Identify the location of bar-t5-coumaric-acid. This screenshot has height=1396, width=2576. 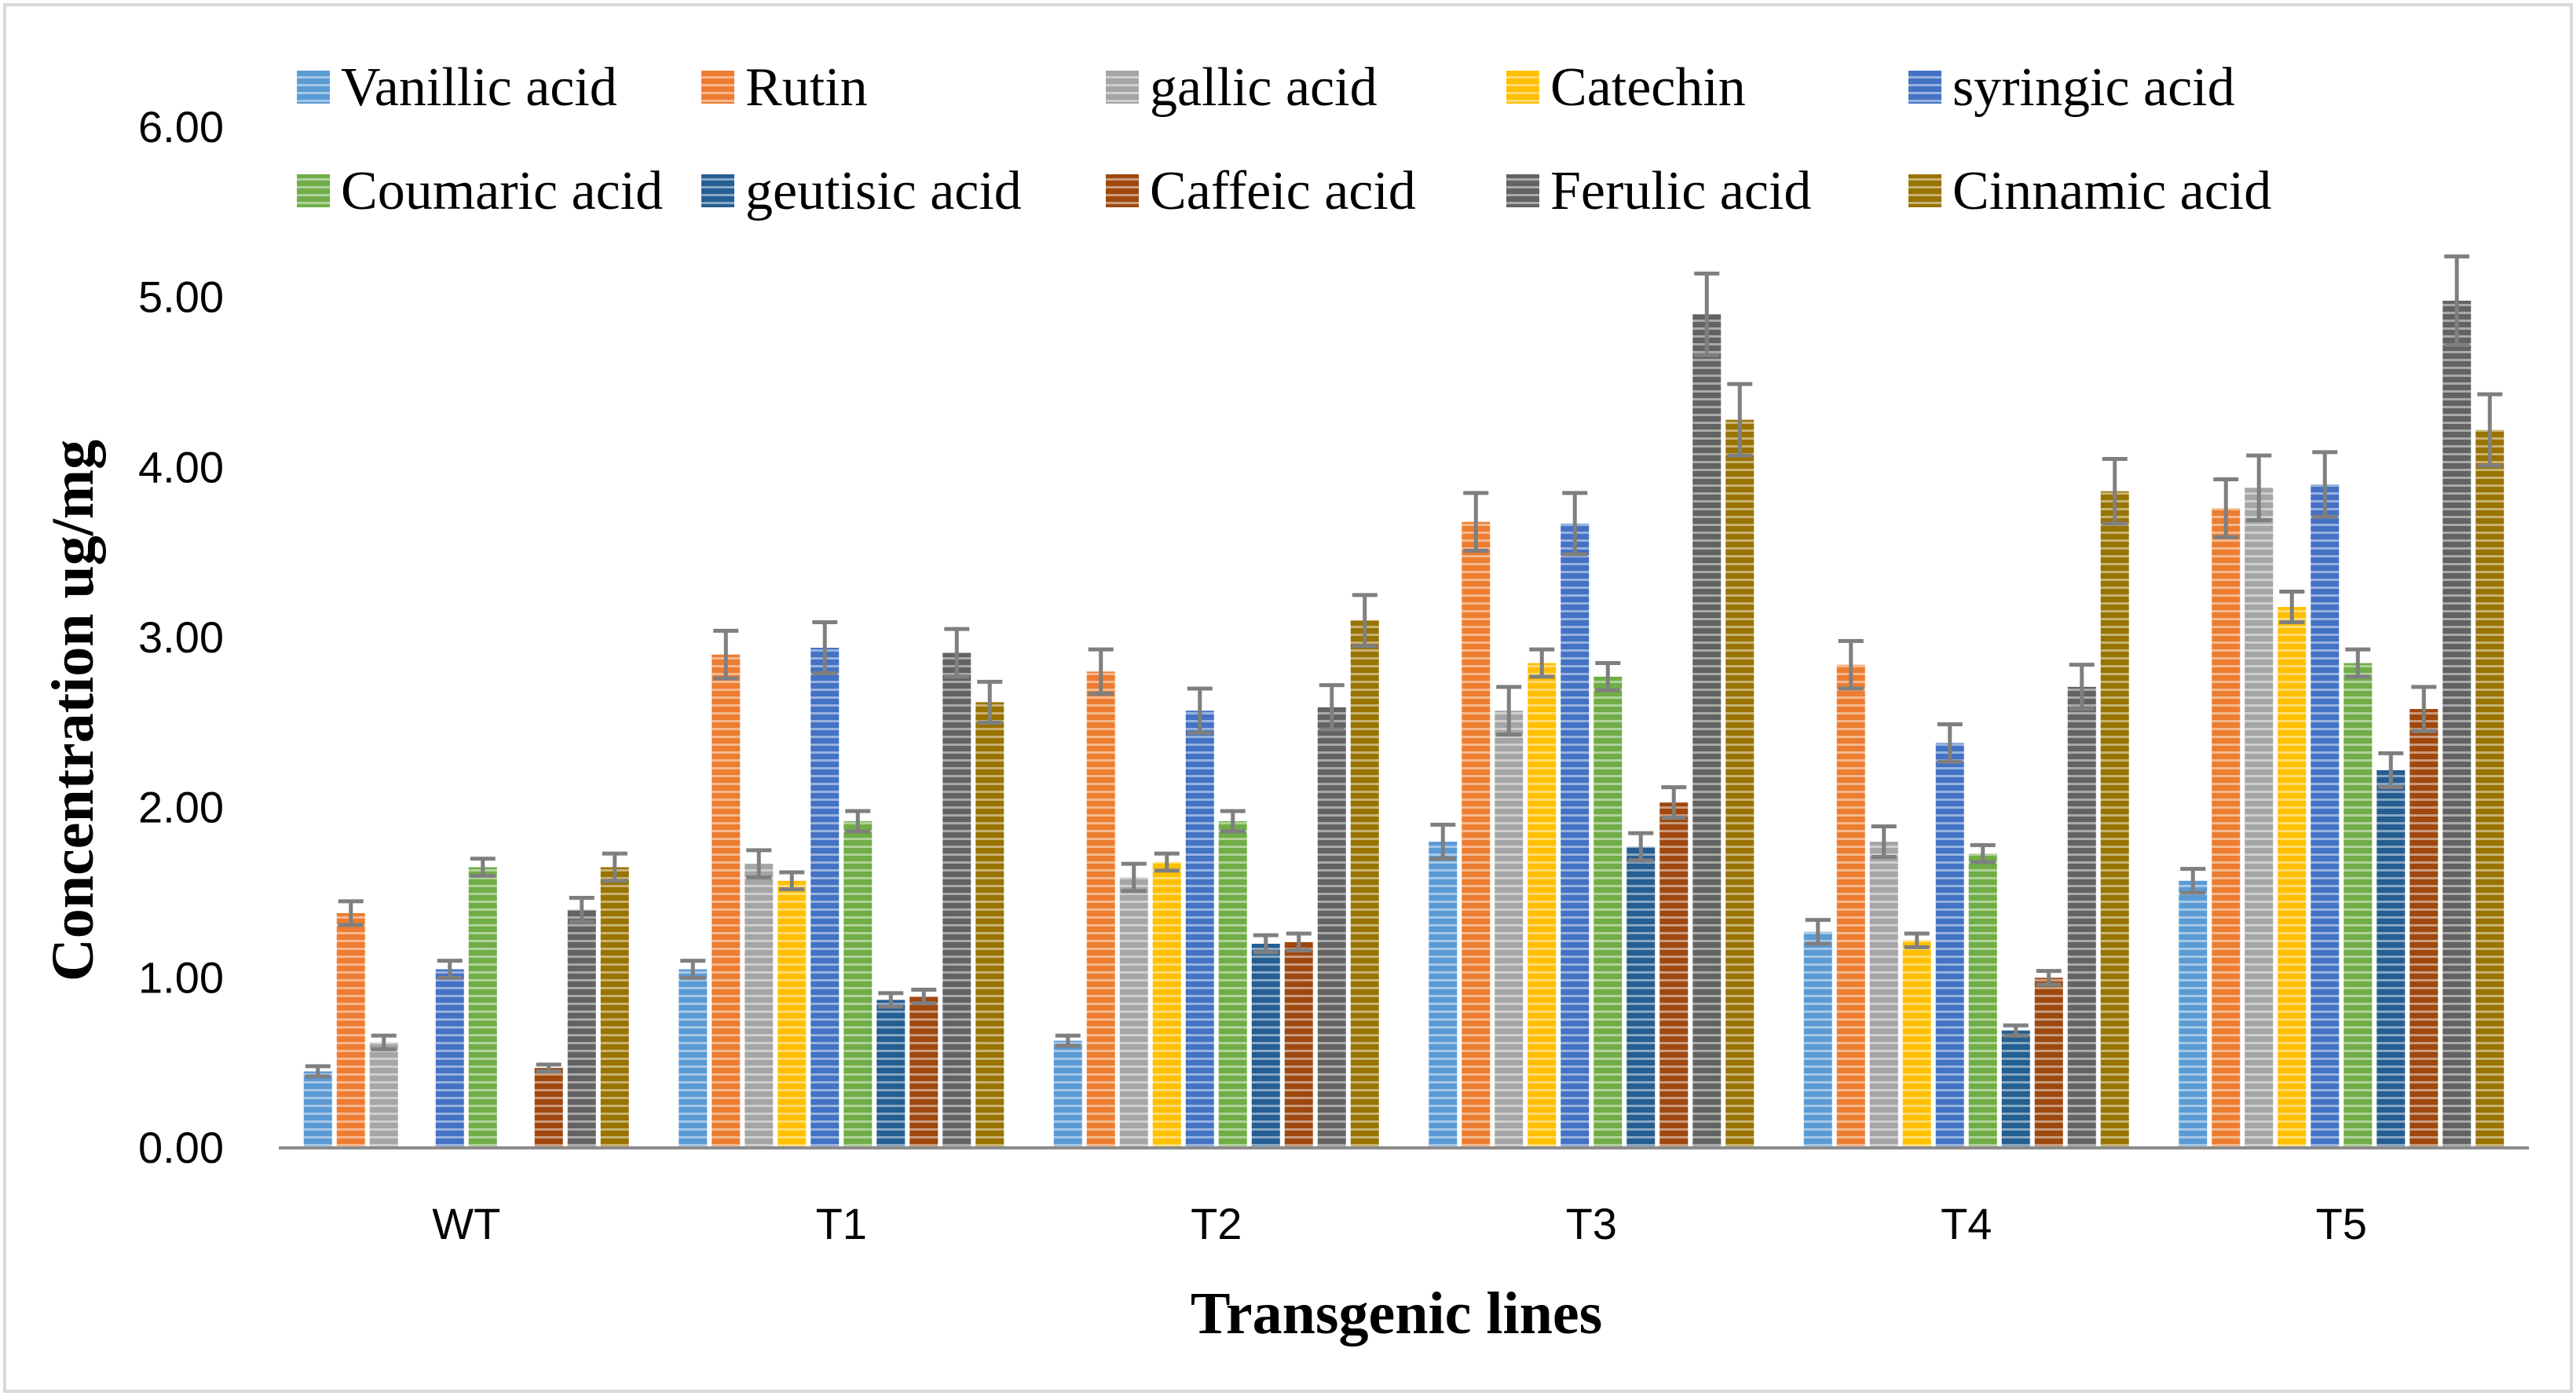
(2358, 905).